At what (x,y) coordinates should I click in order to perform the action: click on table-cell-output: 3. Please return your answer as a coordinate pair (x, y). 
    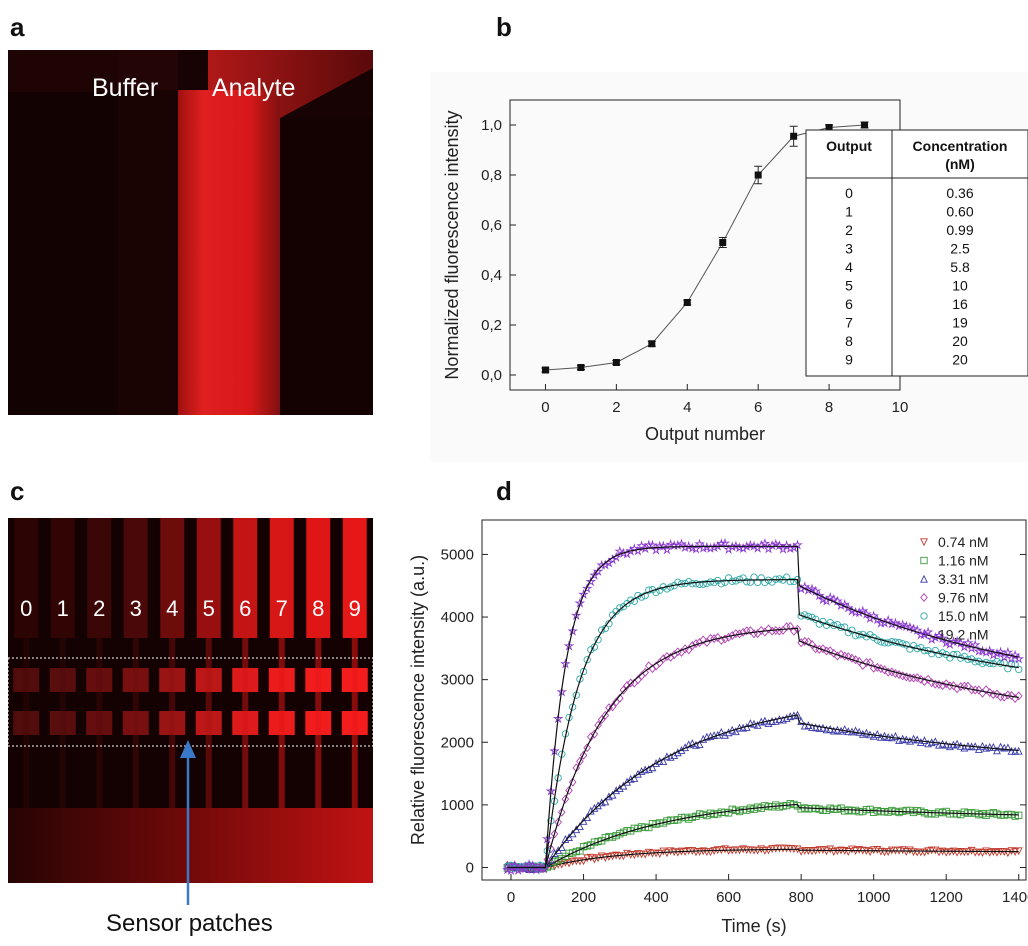
    Looking at the image, I should click on (849, 249).